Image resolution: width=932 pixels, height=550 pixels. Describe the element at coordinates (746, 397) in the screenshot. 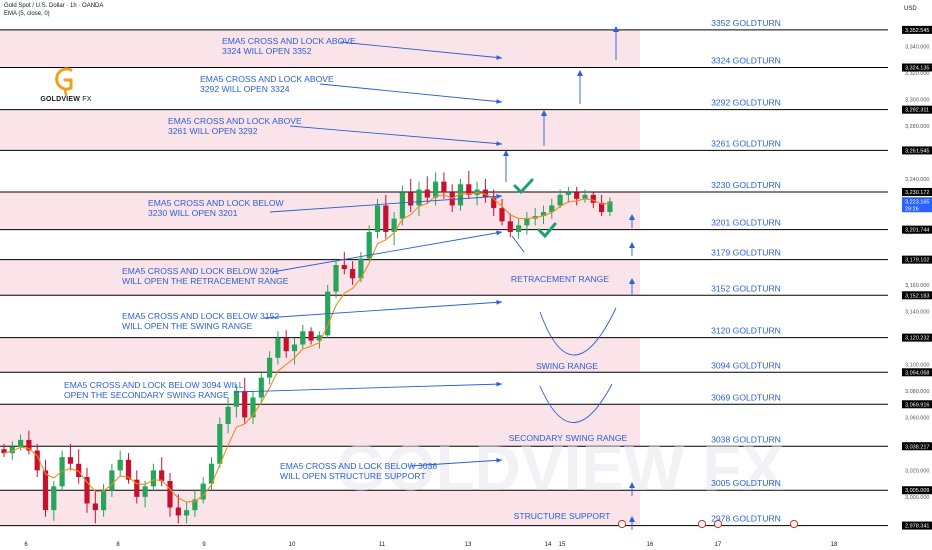

I see `goldturn-label: 3069 GOLDTURN` at that location.